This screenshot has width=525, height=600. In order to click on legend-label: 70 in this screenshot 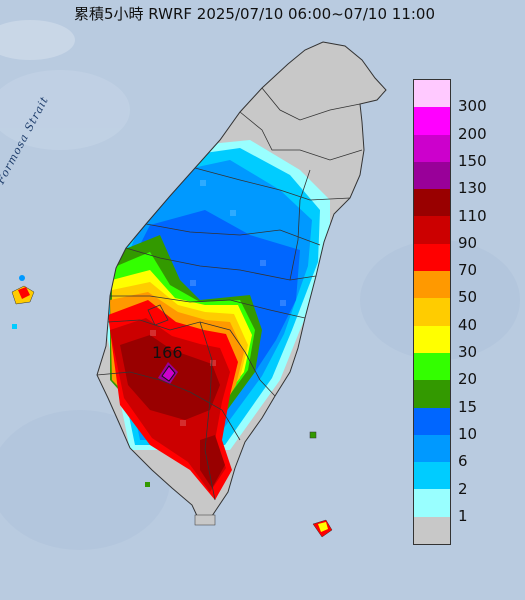, I will do `click(468, 270)`.